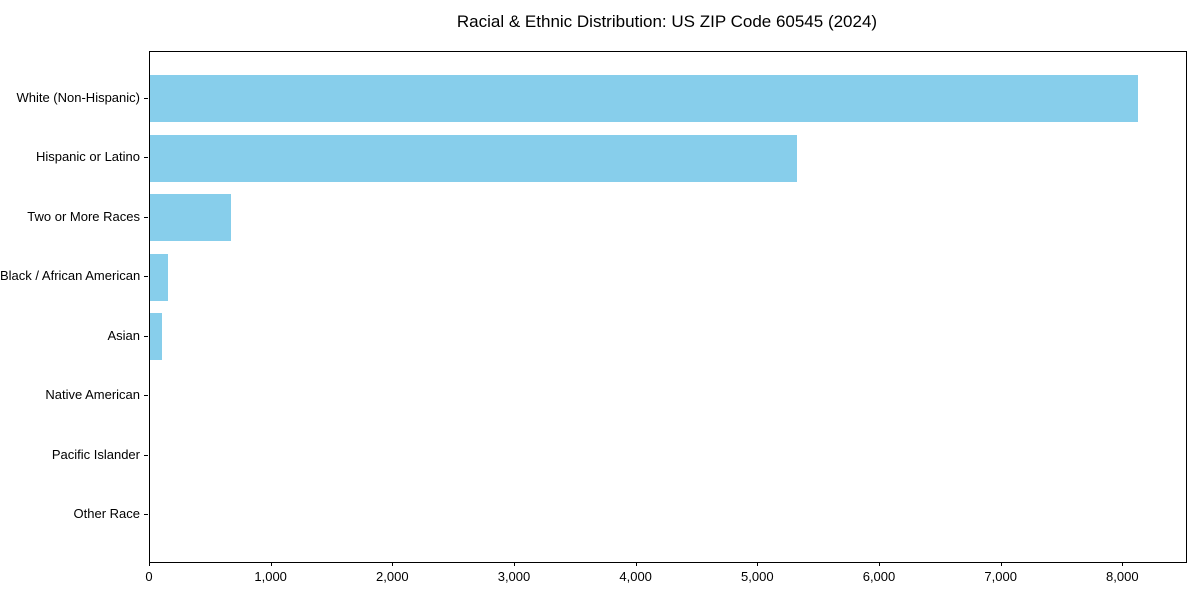 This screenshot has height=600, width=1200. I want to click on y-tick-label: White (Non-Hispanic), so click(78, 97).